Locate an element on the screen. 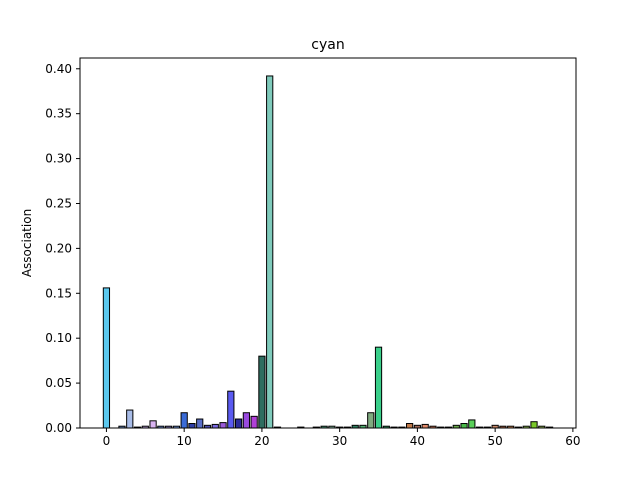 This screenshot has height=480, width=640. x-tick-label: 50 is located at coordinates (495, 441).